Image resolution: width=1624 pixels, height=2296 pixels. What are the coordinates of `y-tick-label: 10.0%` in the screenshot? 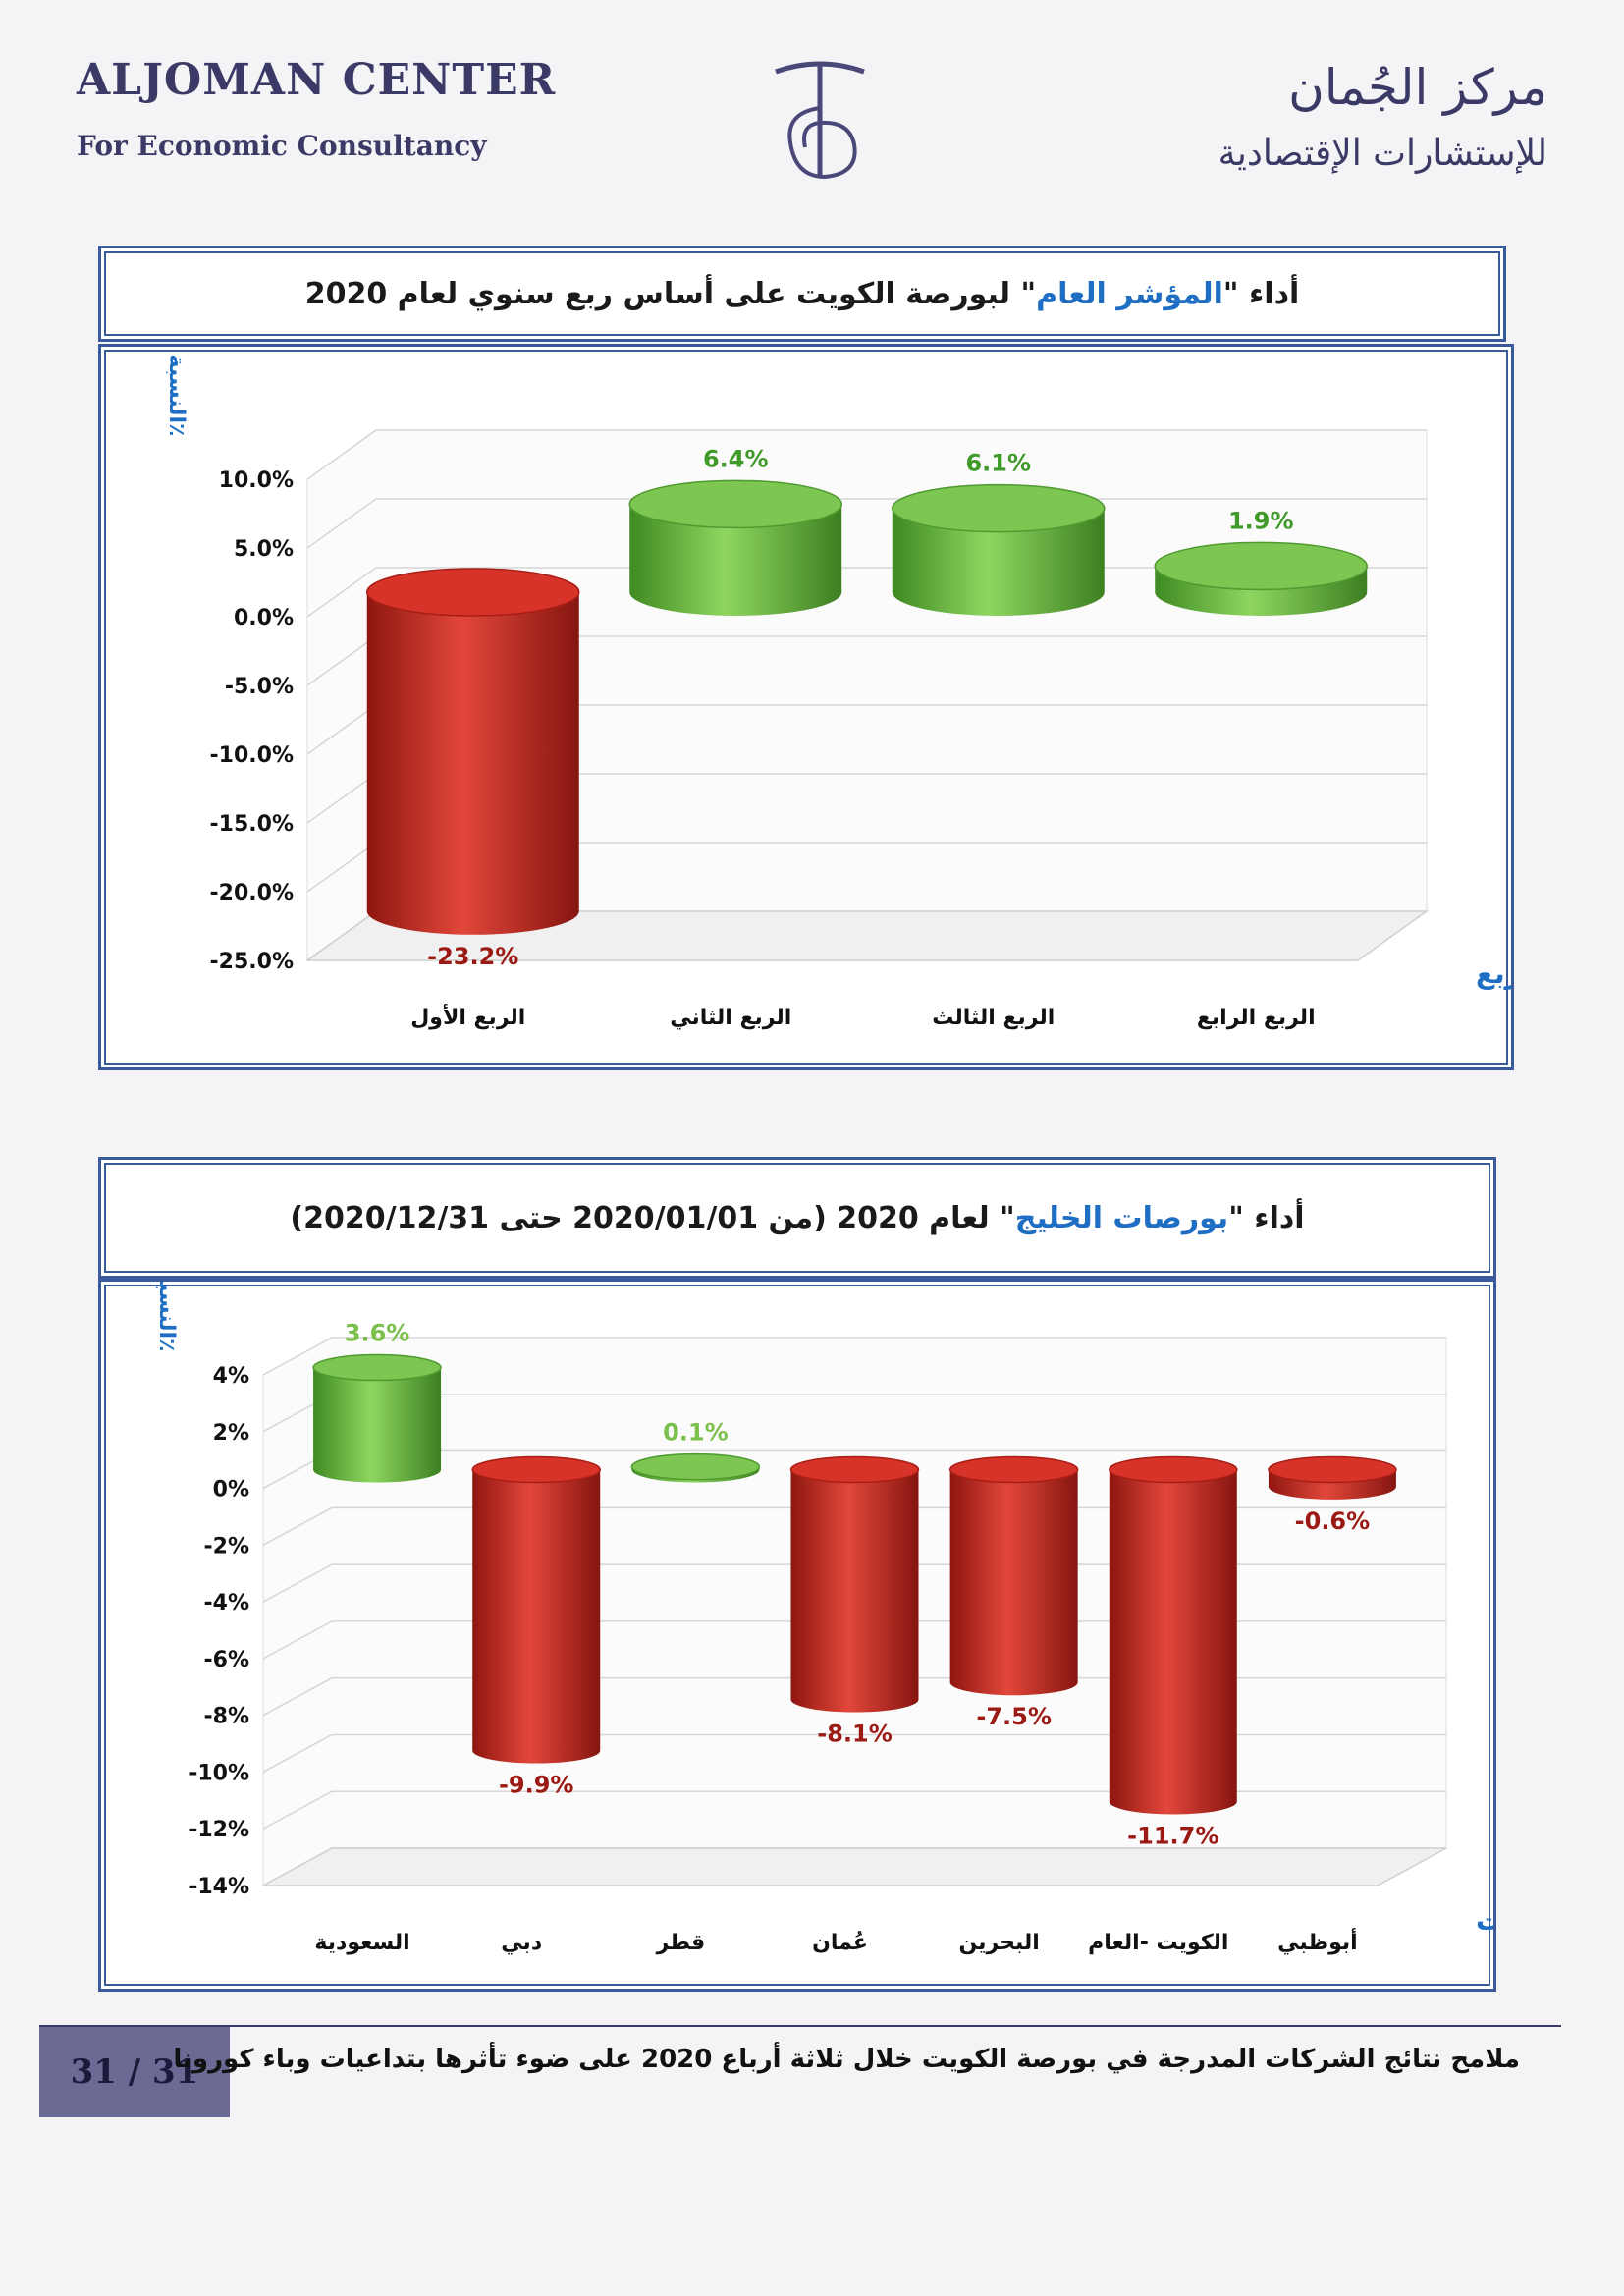 It's located at (256, 480).